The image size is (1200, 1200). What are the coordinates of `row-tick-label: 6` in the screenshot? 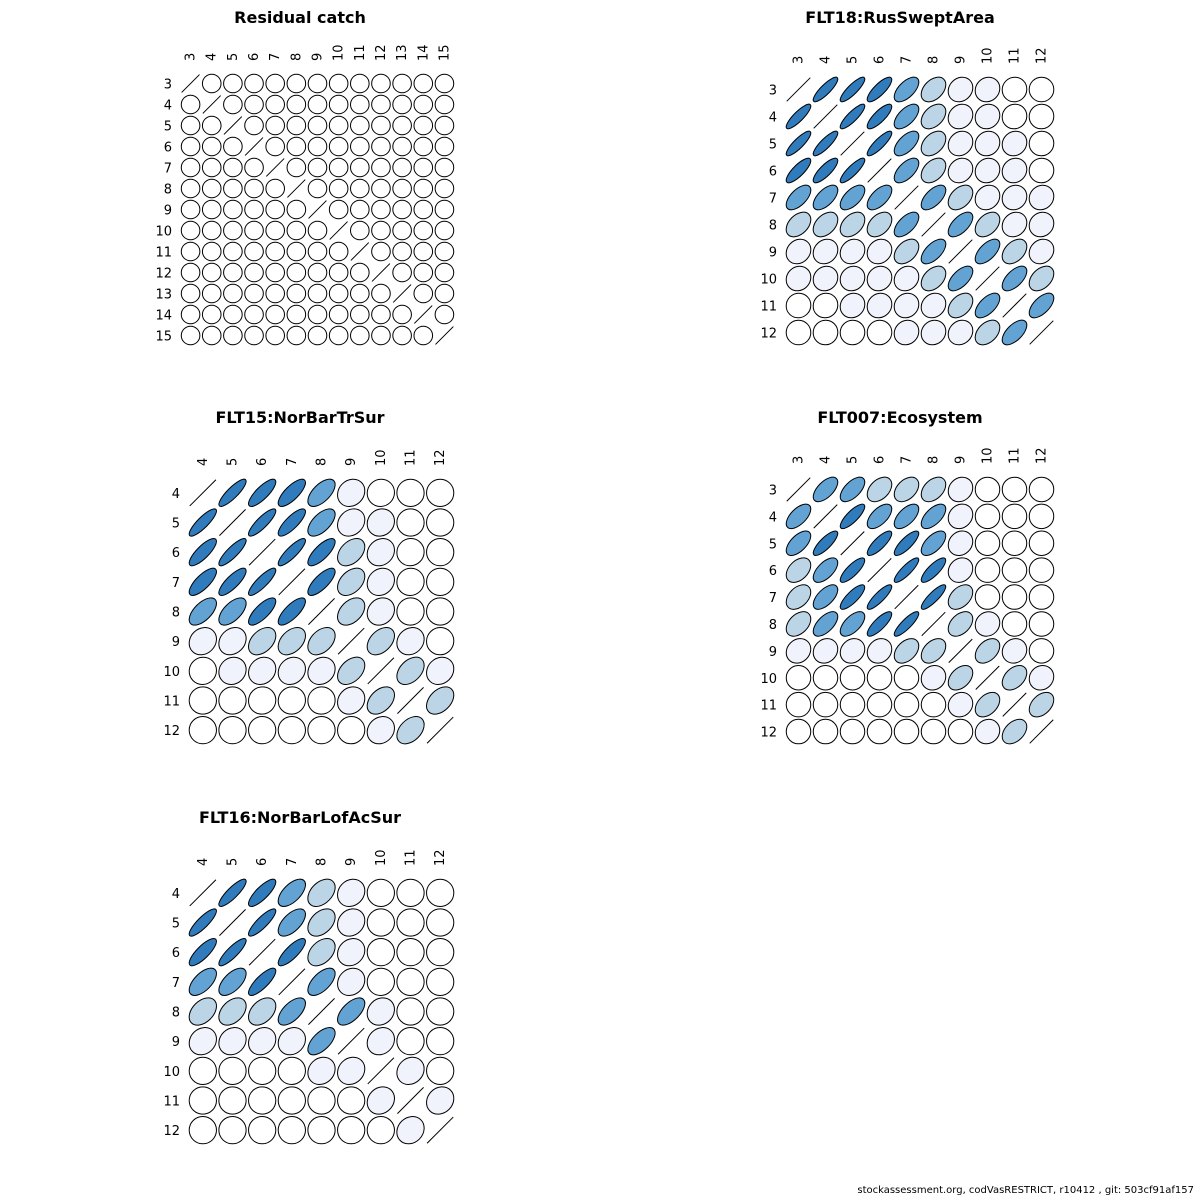 It's located at (773, 172).